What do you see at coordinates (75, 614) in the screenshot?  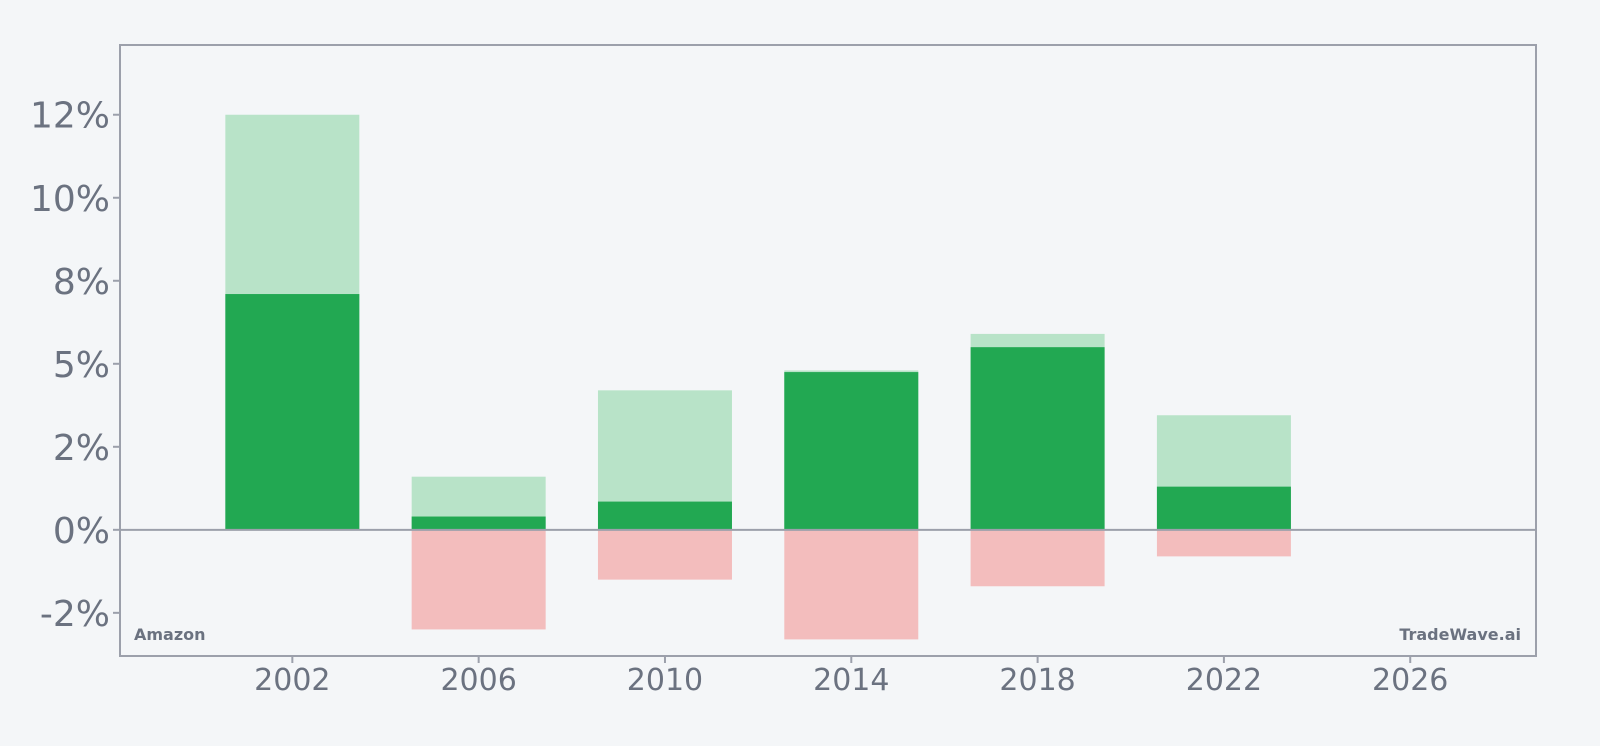 I see `y-tick-label: -2%` at bounding box center [75, 614].